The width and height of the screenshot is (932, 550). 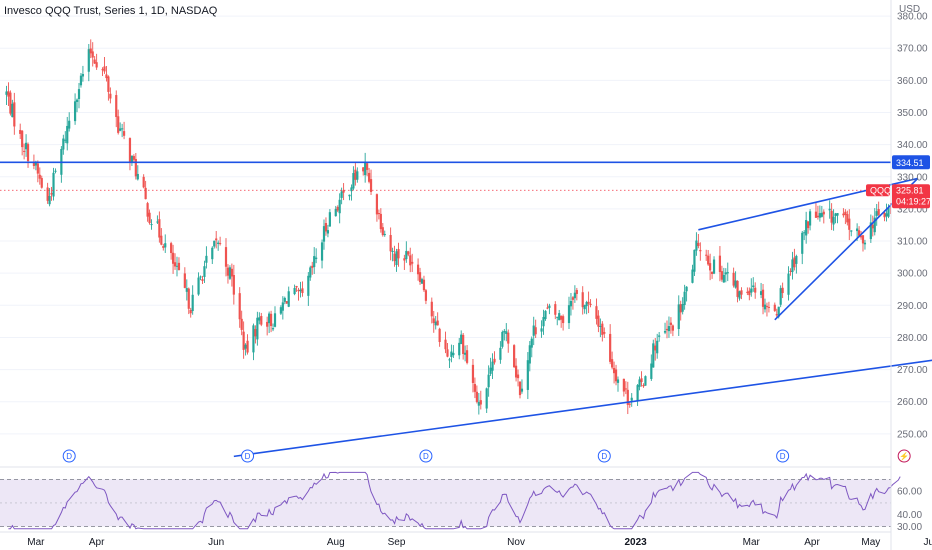 I want to click on event-markers: D D D D D ⚡, so click(x=486, y=456).